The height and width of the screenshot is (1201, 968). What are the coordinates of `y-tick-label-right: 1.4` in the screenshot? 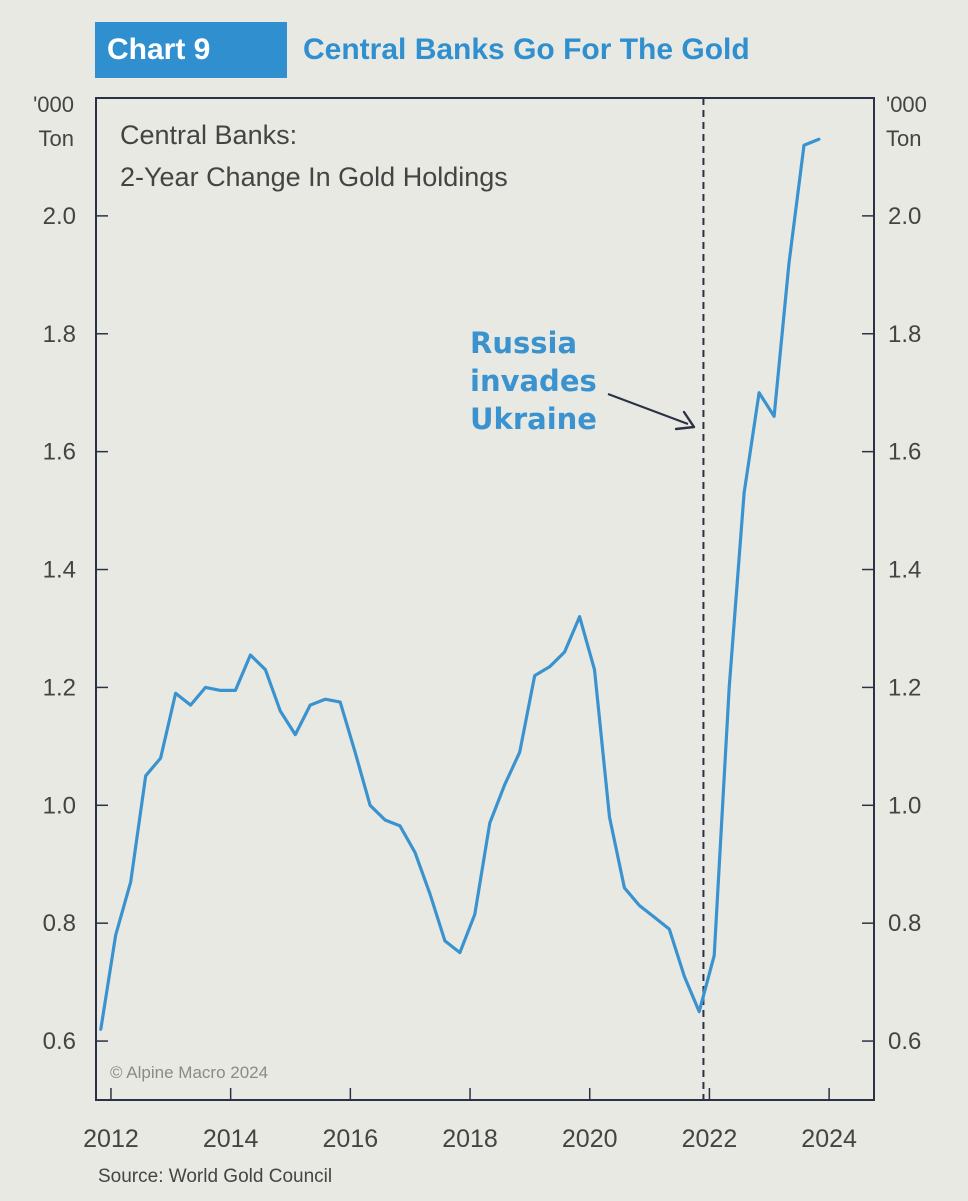 It's located at (904, 570).